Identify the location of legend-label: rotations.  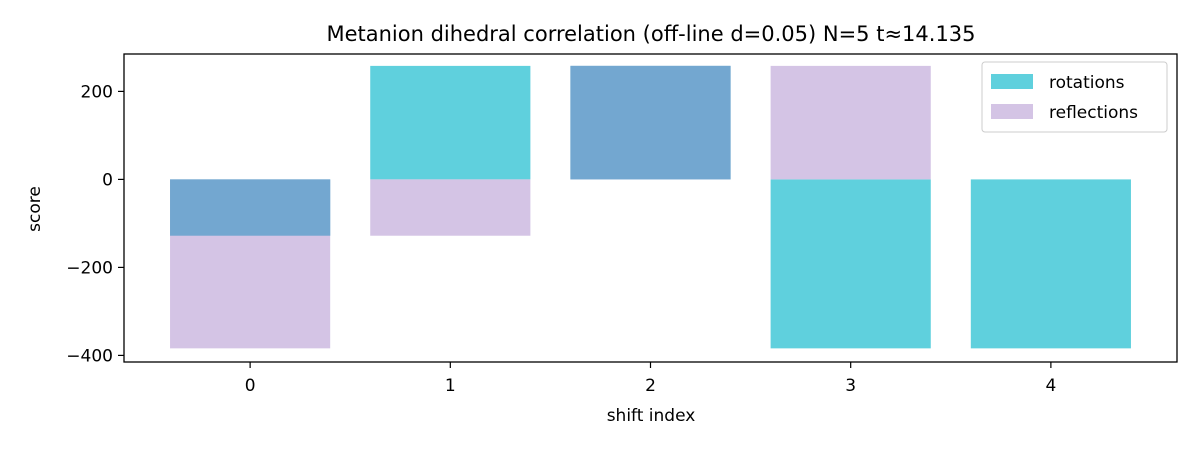
(1087, 83).